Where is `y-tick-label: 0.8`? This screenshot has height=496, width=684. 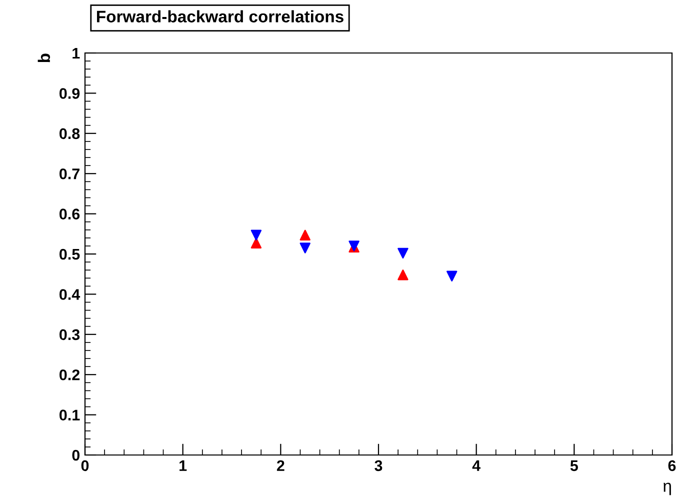
y-tick-label: 0.8 is located at coordinates (70, 134).